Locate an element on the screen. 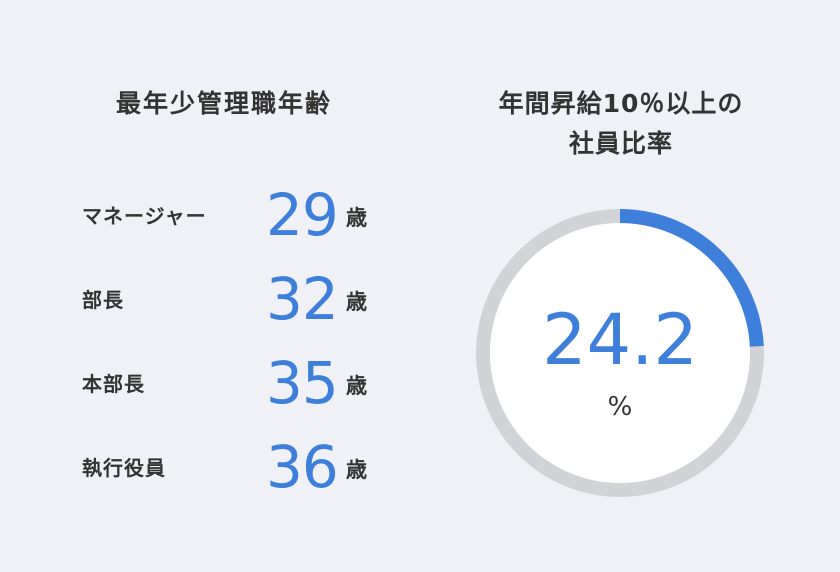 This screenshot has width=840, height=572. raise-ratio-unit: % is located at coordinates (620, 407).